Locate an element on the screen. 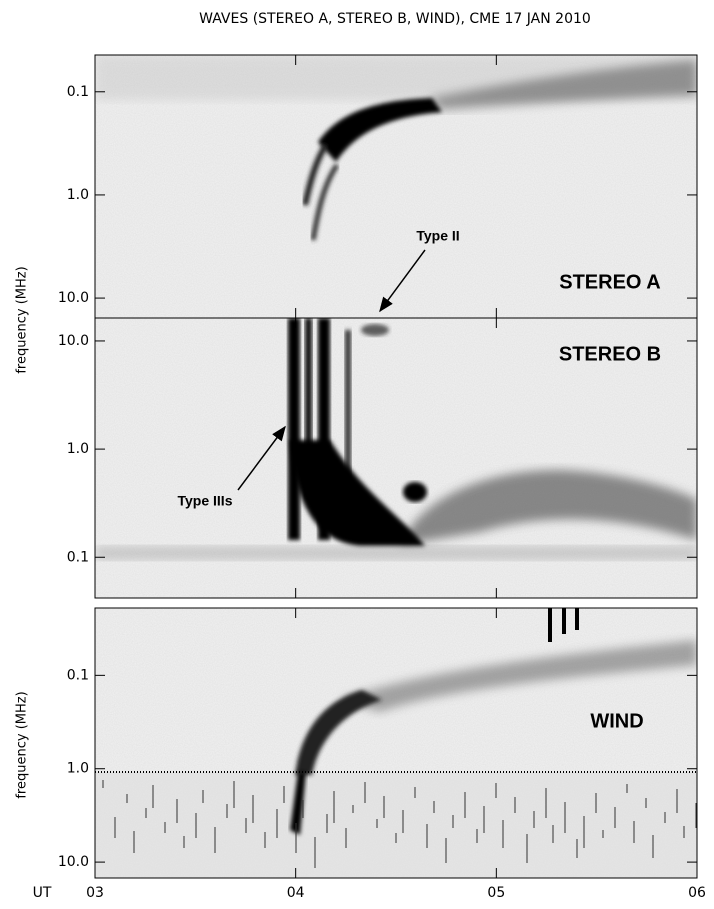  x-tick-label: 05 is located at coordinates (496, 893).